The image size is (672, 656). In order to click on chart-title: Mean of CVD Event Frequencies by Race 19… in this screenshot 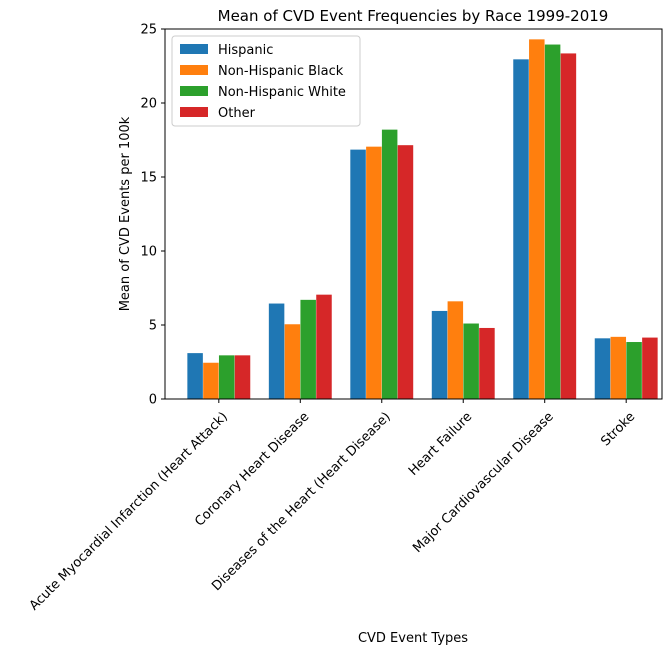, I will do `click(413, 16)`.